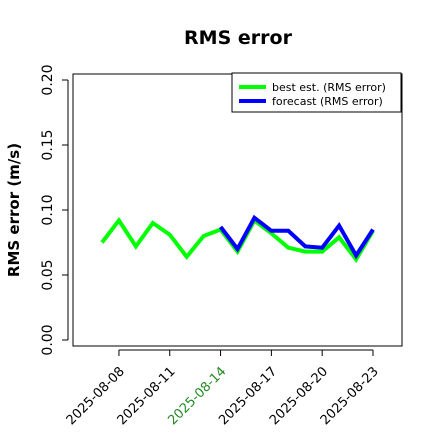 The image size is (440, 440). I want to click on legend-label-1: forecast (RMS error), so click(327, 101).